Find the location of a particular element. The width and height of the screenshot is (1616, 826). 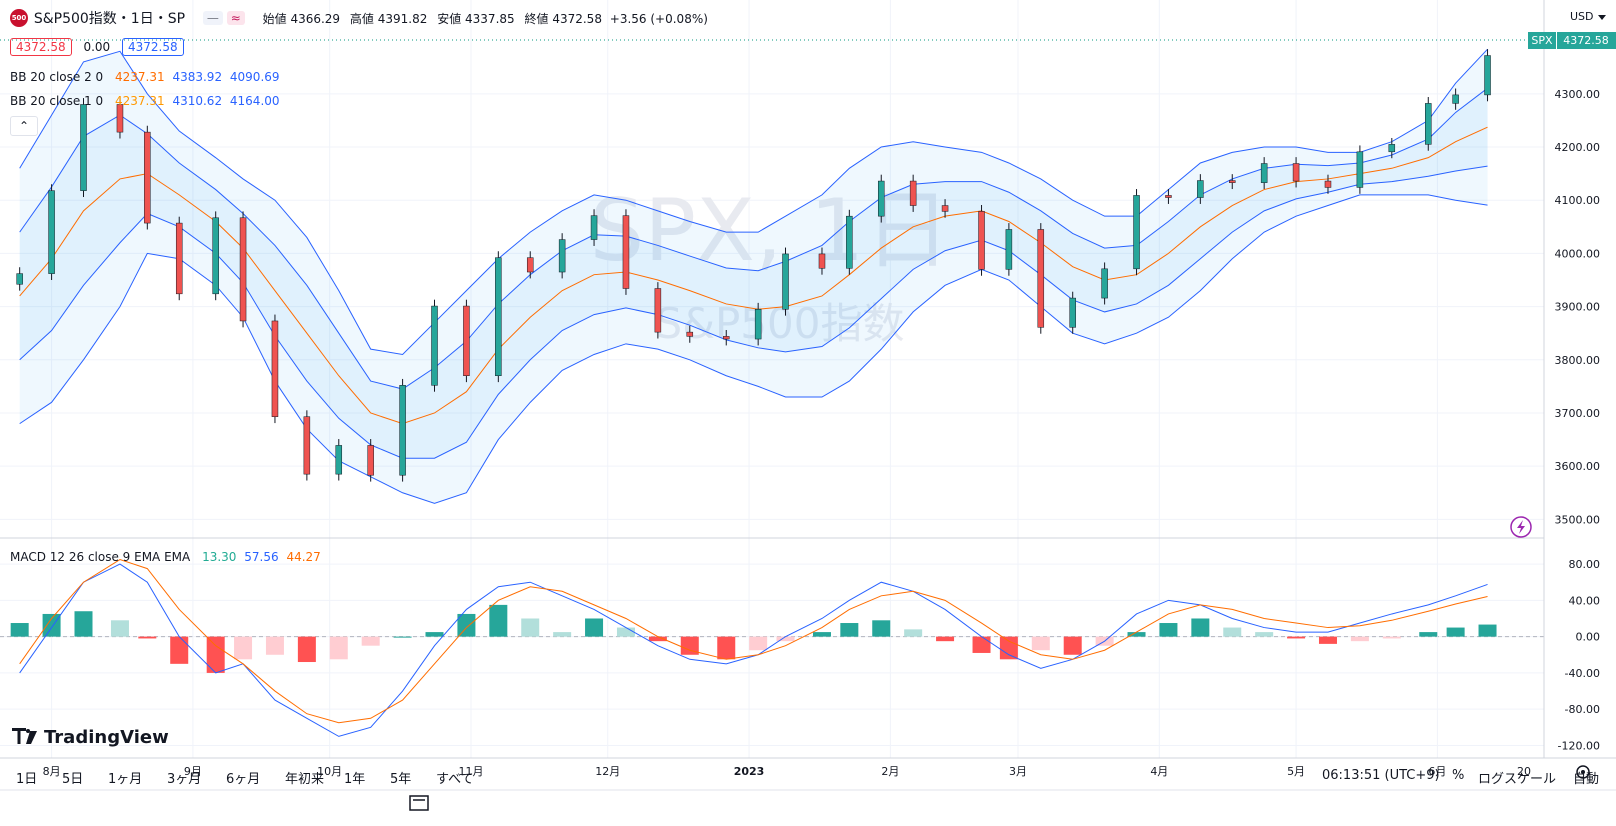

price-tick-label: 3800.00 is located at coordinates (1578, 360).